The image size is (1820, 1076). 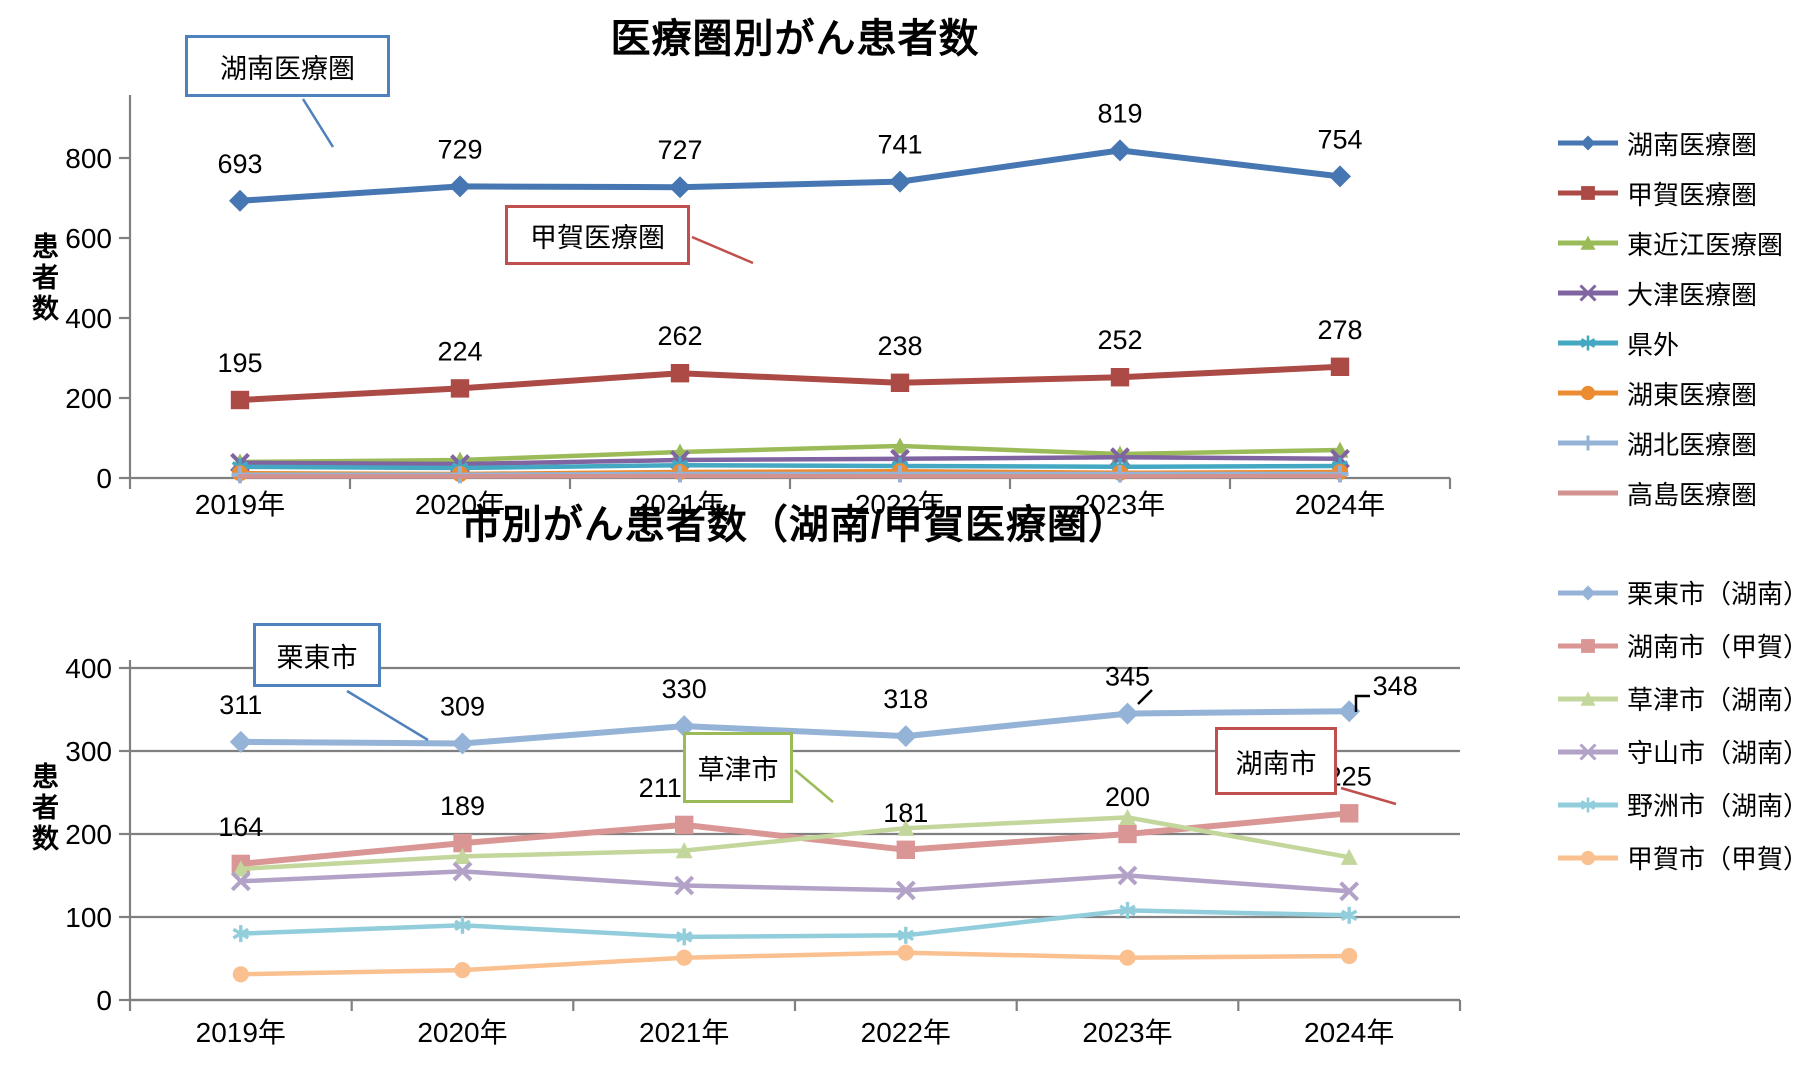 I want to click on legend-item: 湖南医療圏, so click(x=1669, y=143).